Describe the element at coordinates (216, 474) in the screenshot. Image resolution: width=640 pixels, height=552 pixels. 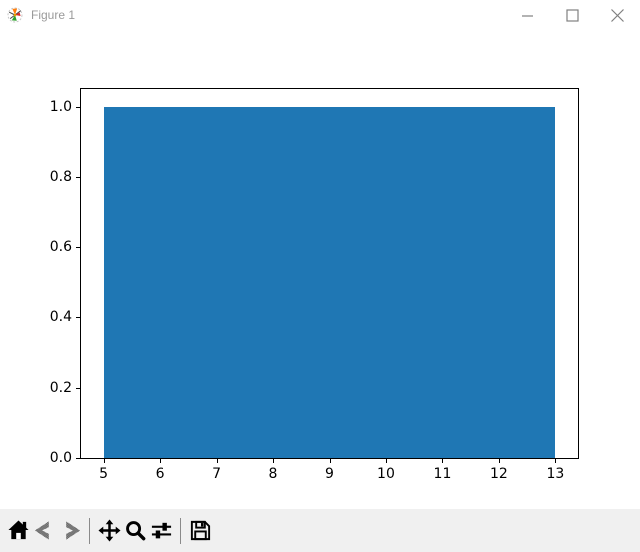
I see `x-tick-label: 7` at that location.